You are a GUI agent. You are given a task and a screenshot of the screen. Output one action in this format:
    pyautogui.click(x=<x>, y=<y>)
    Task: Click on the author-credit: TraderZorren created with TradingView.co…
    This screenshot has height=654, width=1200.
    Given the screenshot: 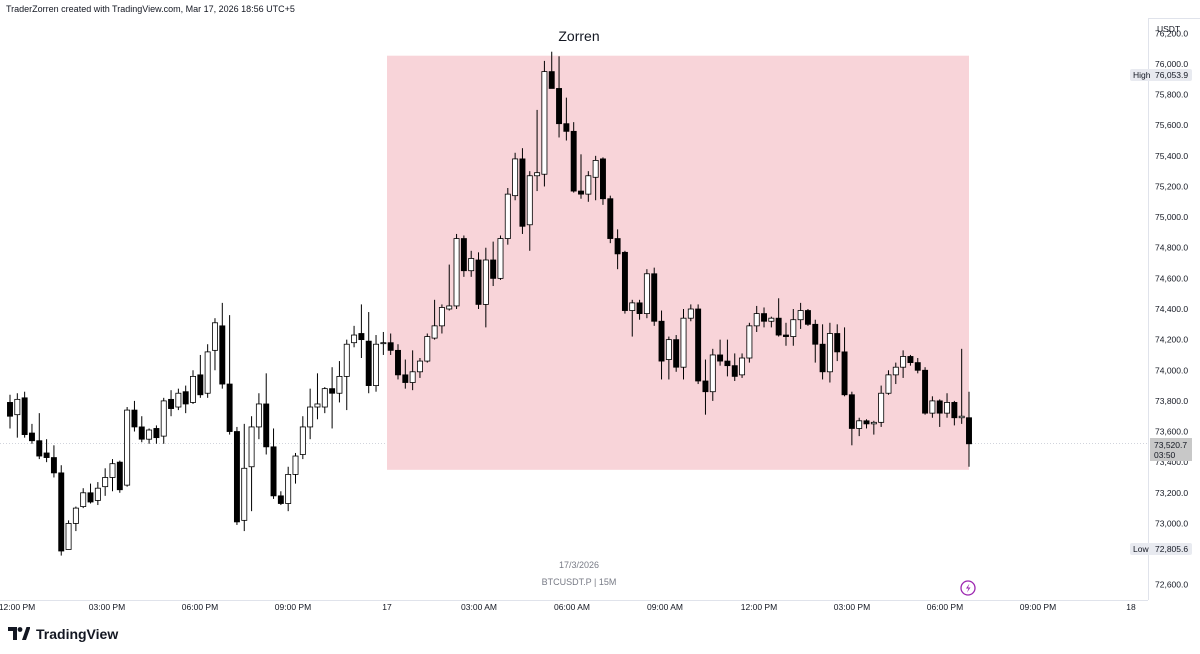 What is the action you would take?
    pyautogui.click(x=150, y=9)
    